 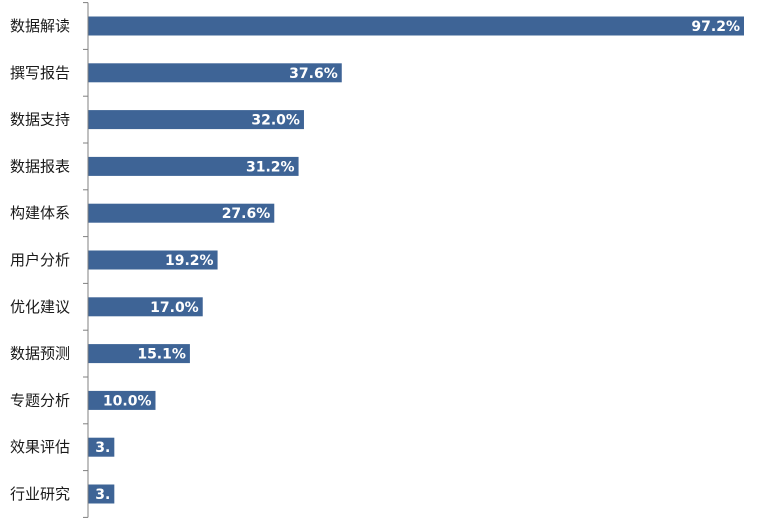 I want to click on category-label: 行业研究, so click(x=40, y=494).